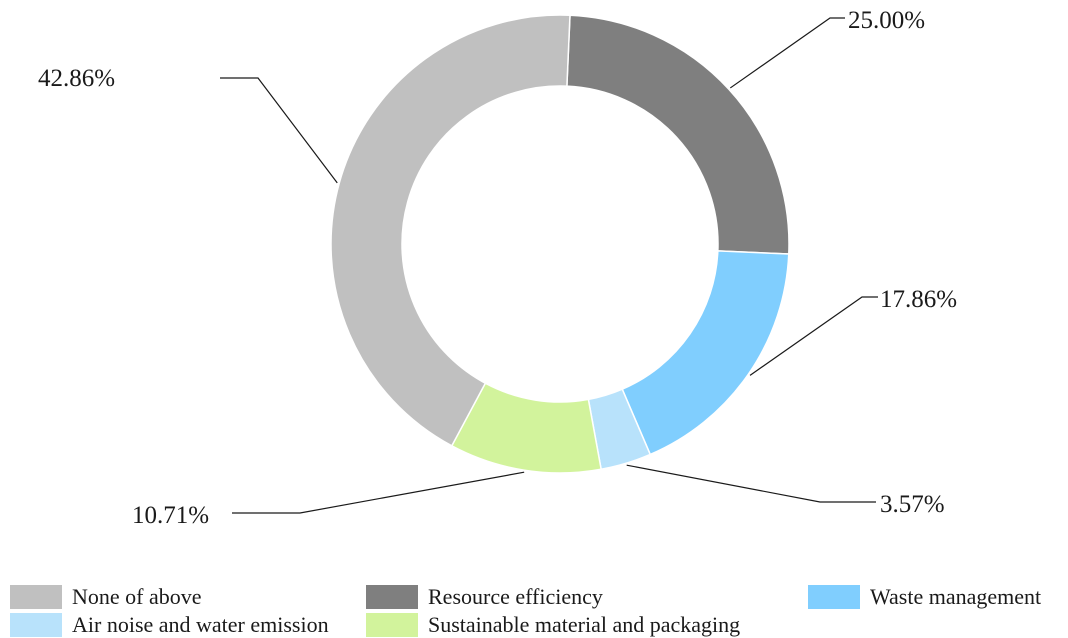 The height and width of the screenshot is (638, 1068). Describe the element at coordinates (36, 625) in the screenshot. I see `legend-swatch-air-noise-water-emission` at that location.